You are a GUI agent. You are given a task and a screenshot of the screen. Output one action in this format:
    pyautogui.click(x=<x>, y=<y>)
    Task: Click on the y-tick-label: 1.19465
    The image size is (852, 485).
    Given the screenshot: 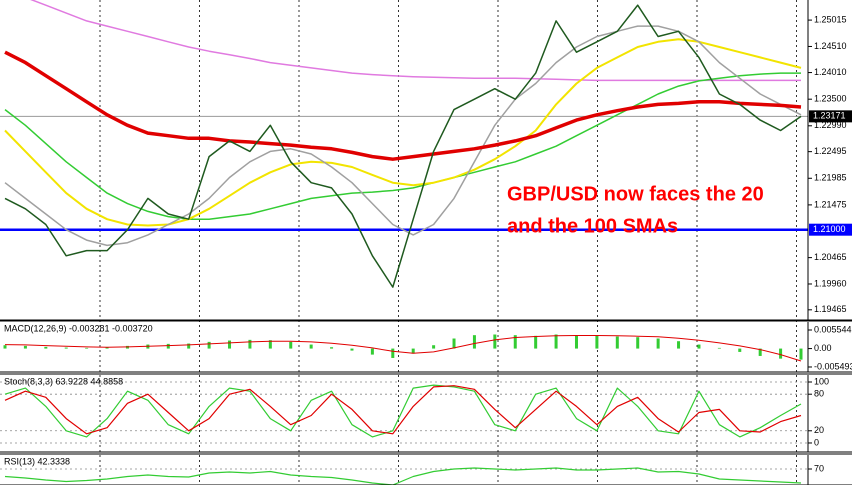 What is the action you would take?
    pyautogui.click(x=830, y=309)
    